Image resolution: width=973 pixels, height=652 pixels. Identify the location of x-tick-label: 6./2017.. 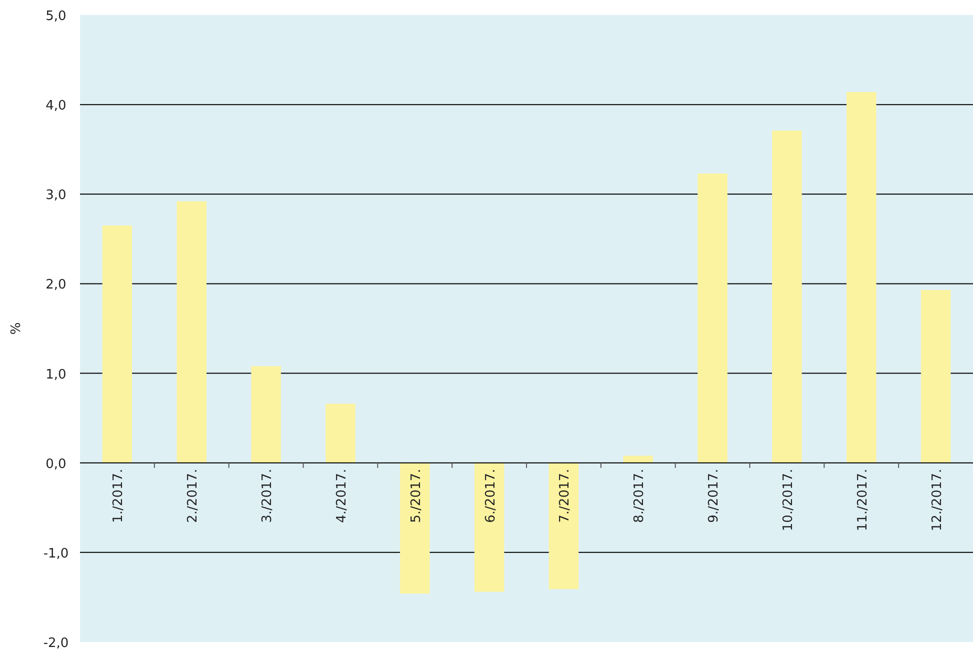
(490, 495).